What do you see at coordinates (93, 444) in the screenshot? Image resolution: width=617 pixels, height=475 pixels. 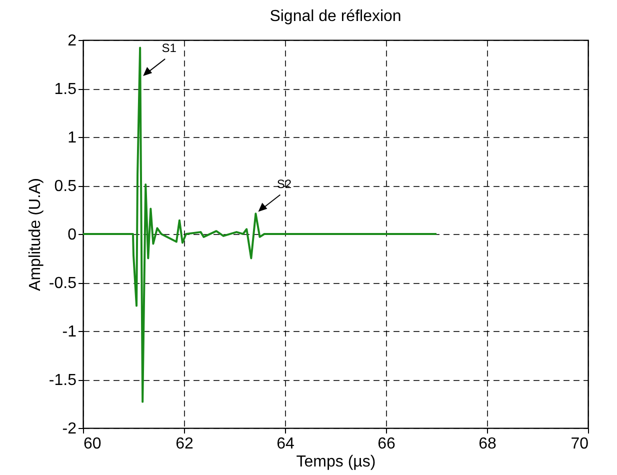 I see `x-tick-label: 60` at bounding box center [93, 444].